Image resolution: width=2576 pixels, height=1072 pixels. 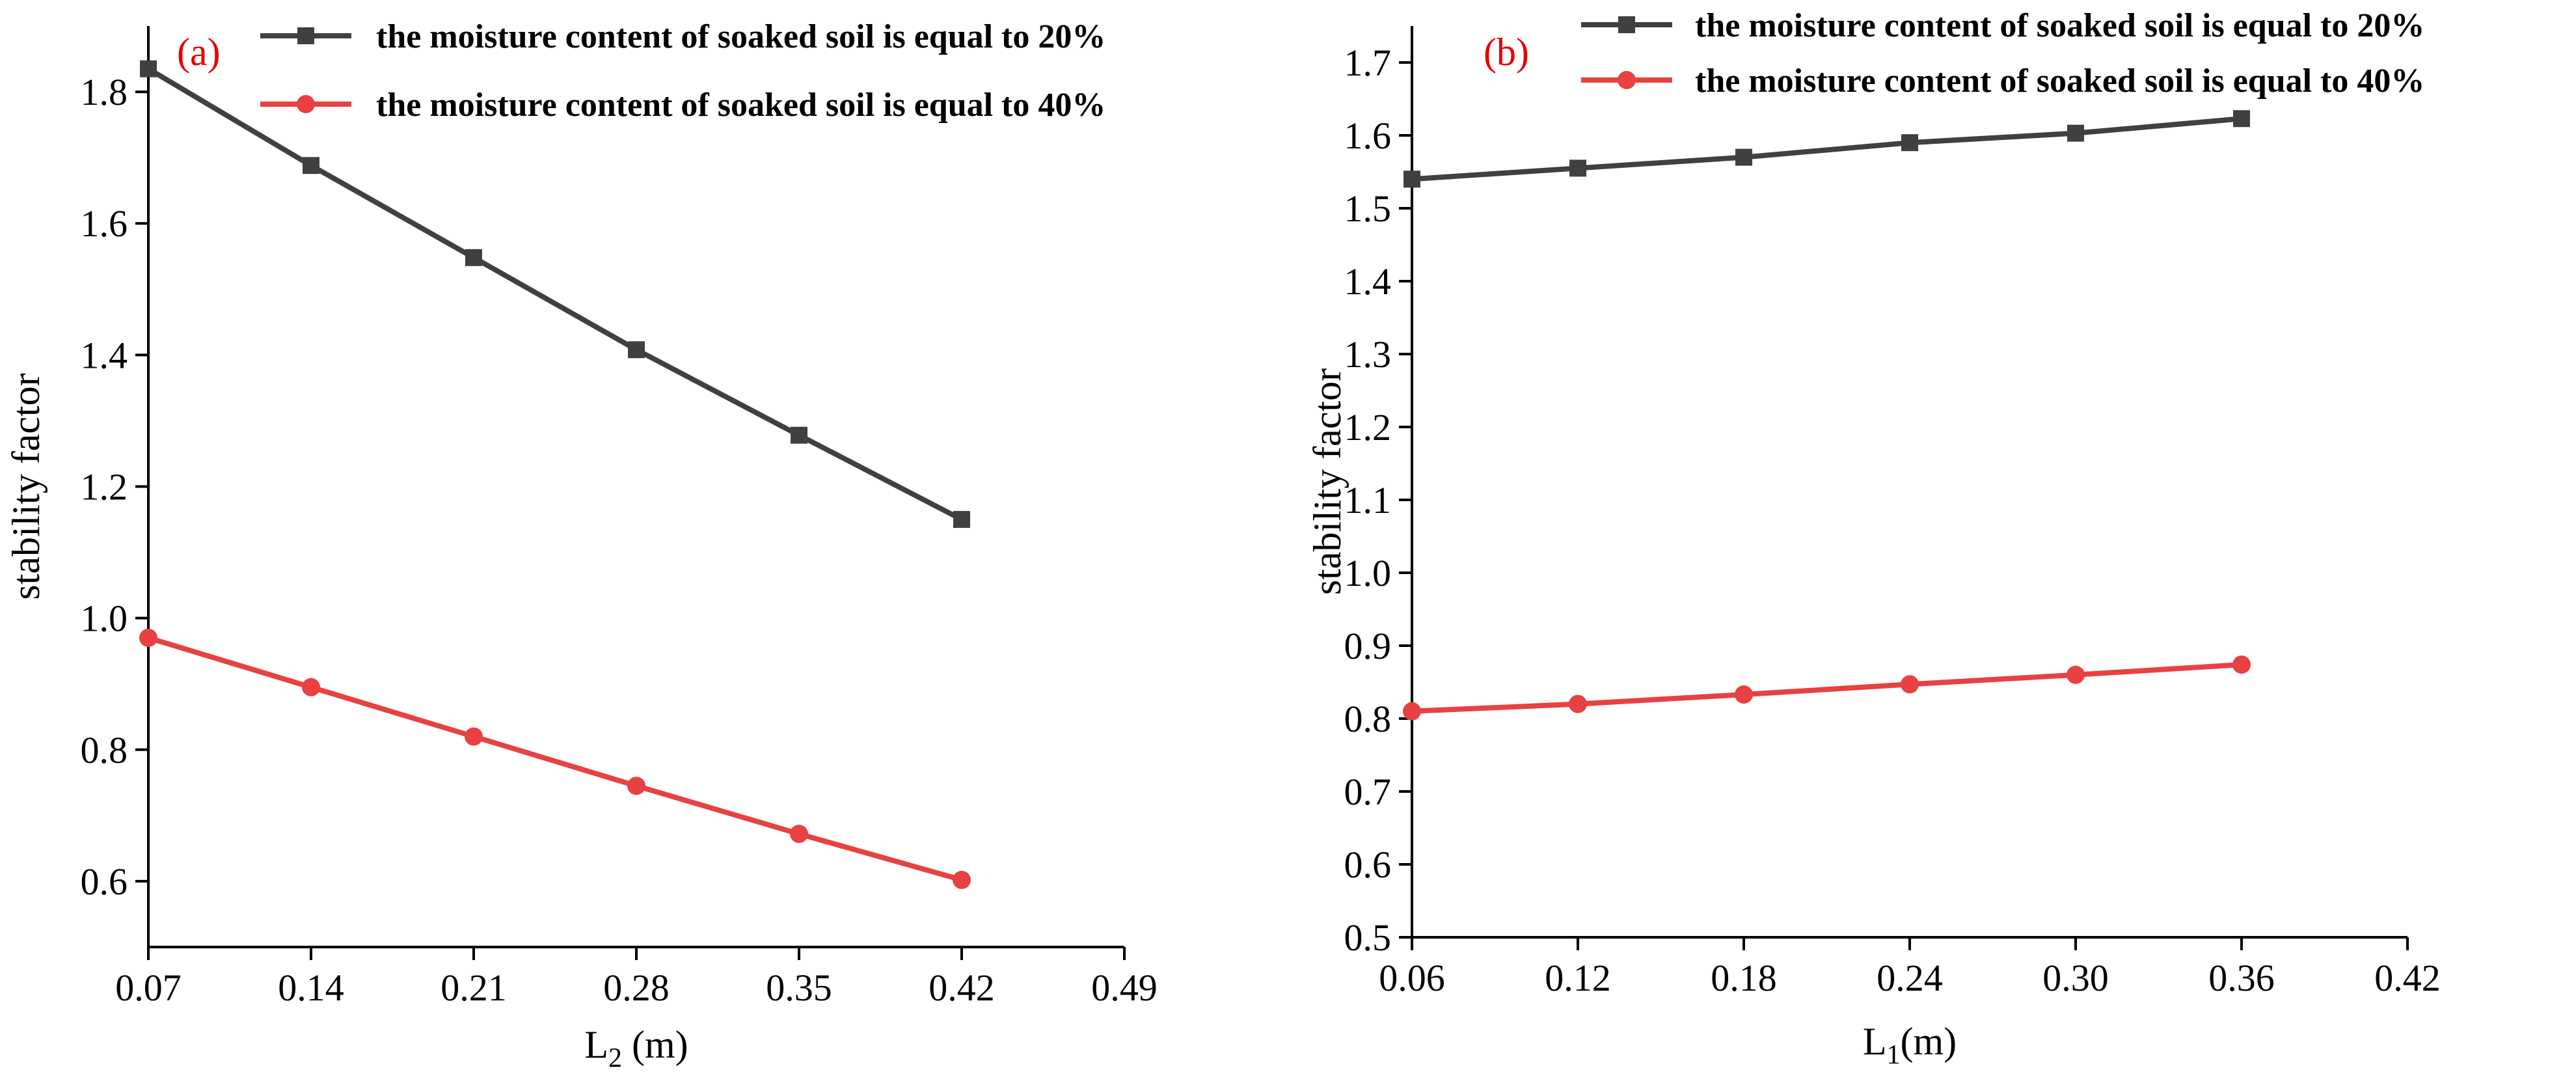 What do you see at coordinates (474, 988) in the screenshot?
I see `x-tick-label: 0.21` at bounding box center [474, 988].